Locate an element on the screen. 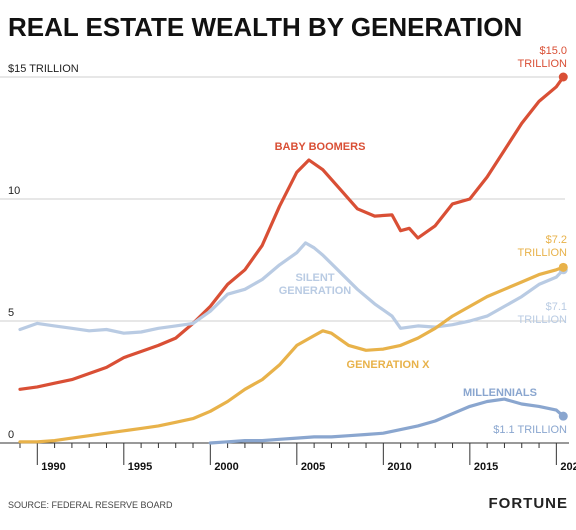 The height and width of the screenshot is (530, 576). end-value-label: $7.2 is located at coordinates (556, 240).